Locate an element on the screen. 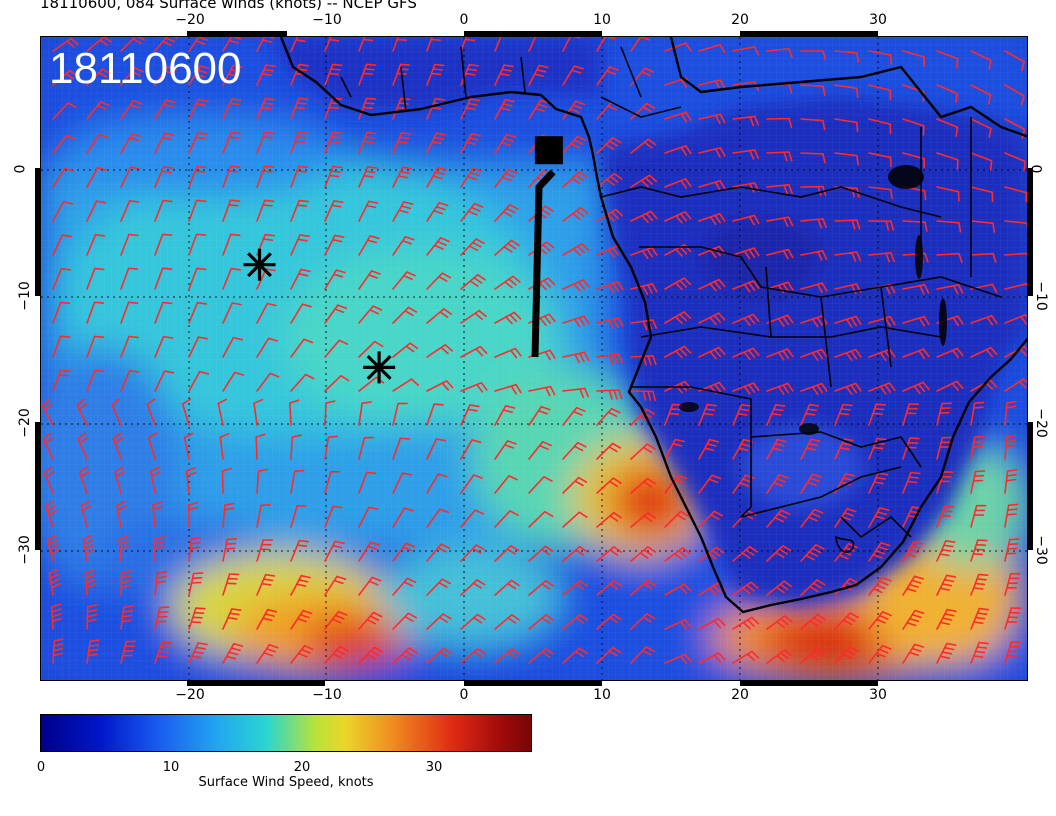  lon-tick-top: −10 is located at coordinates (327, 20).